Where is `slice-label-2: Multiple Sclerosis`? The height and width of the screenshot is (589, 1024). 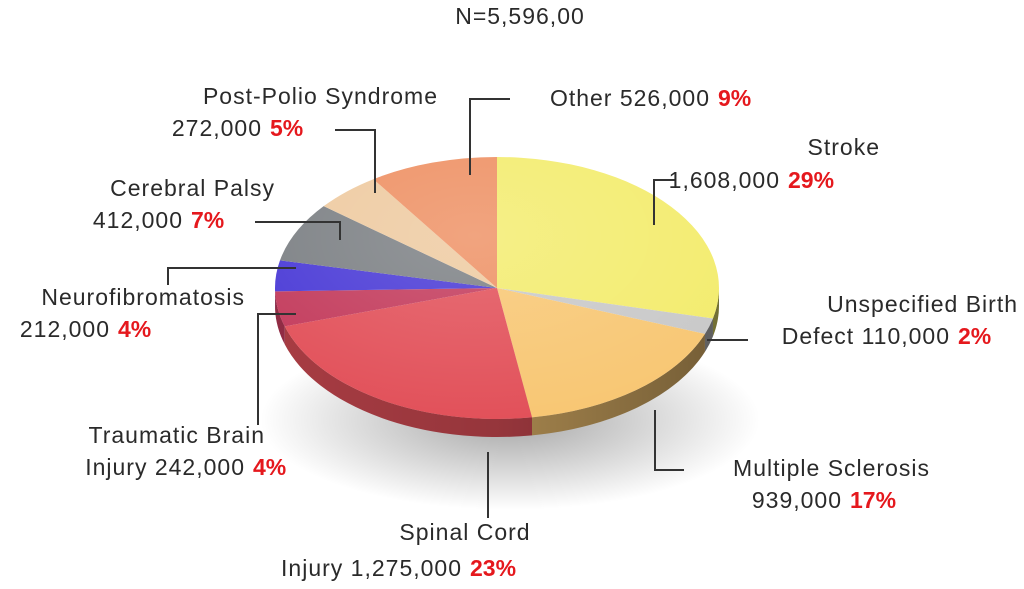
slice-label-2: Multiple Sclerosis is located at coordinates (831, 468).